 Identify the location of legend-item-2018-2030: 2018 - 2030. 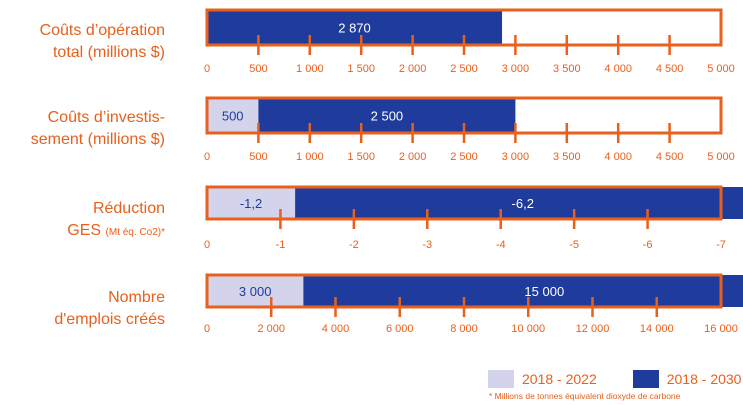
(687, 379).